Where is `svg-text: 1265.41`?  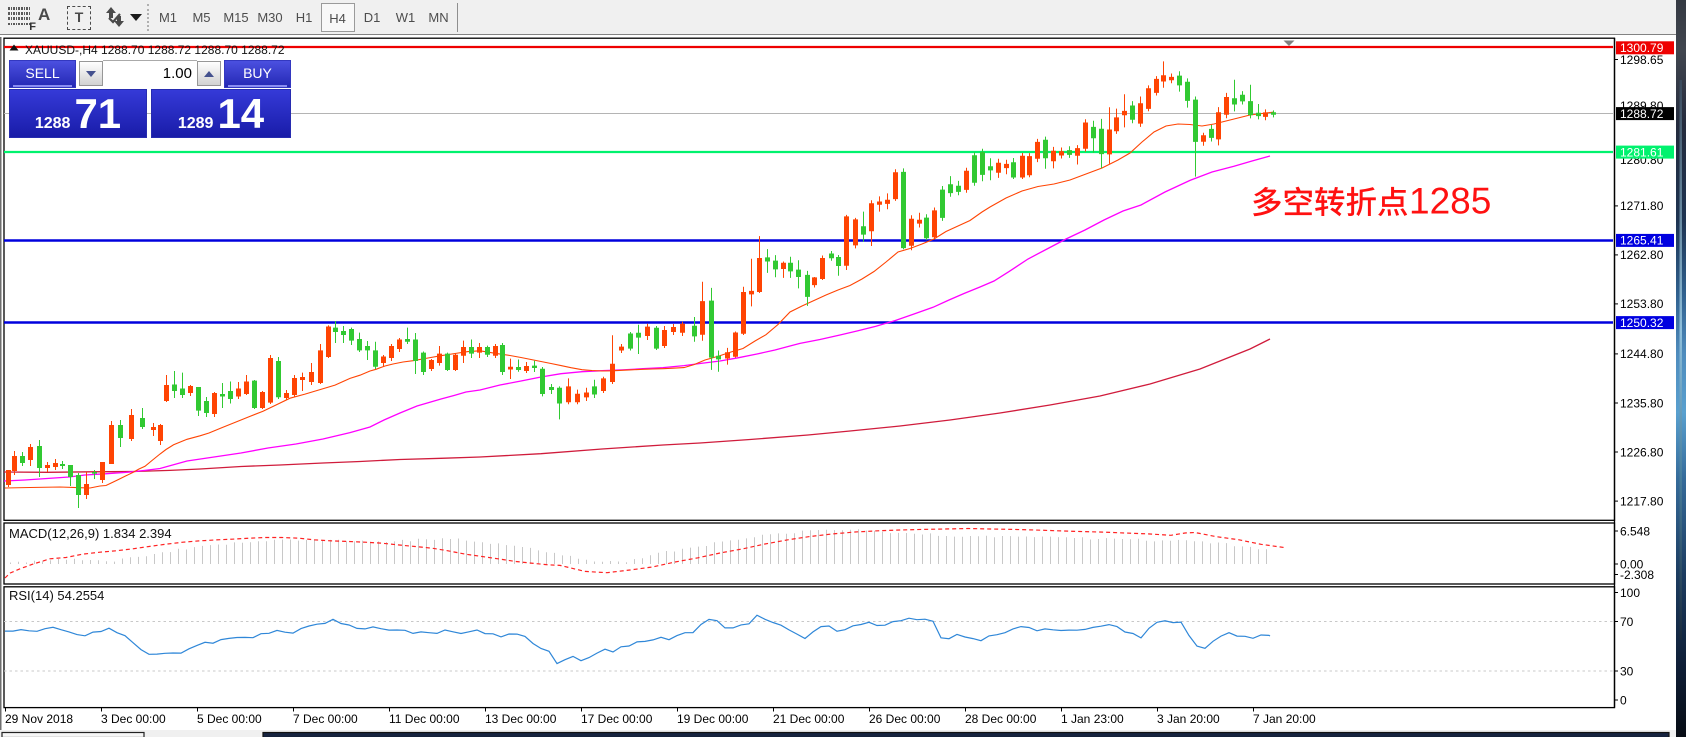 svg-text: 1265.41 is located at coordinates (1642, 241).